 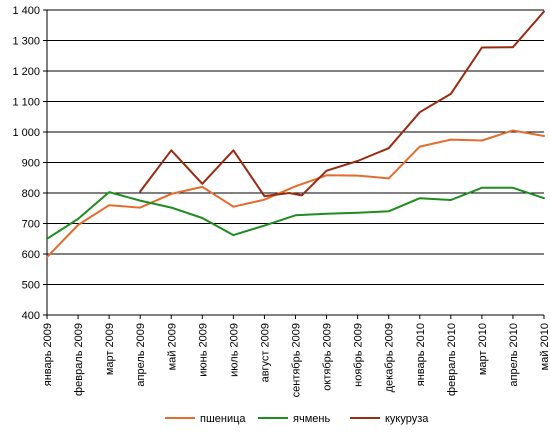 I want to click on legend-label: пшеница, so click(x=223, y=419).